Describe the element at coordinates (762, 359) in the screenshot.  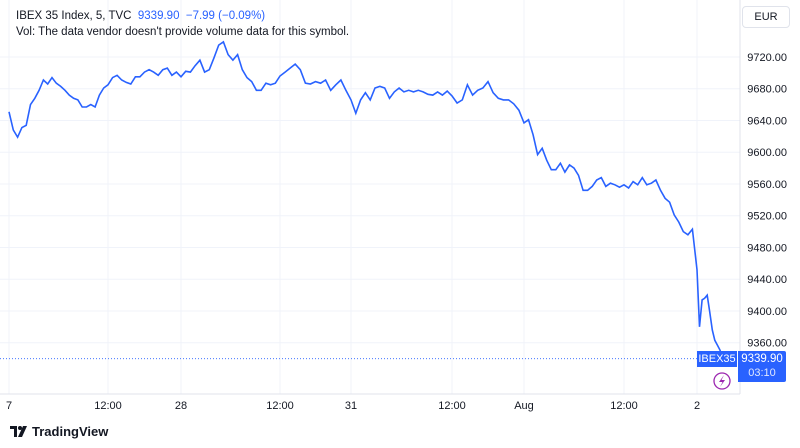
I see `last-price-tag-value: 9339.90` at that location.